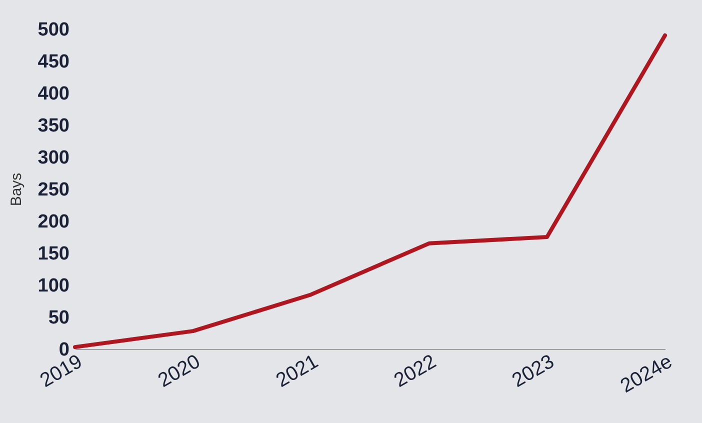 The height and width of the screenshot is (423, 702). I want to click on x-tick-label: 2023, so click(533, 371).